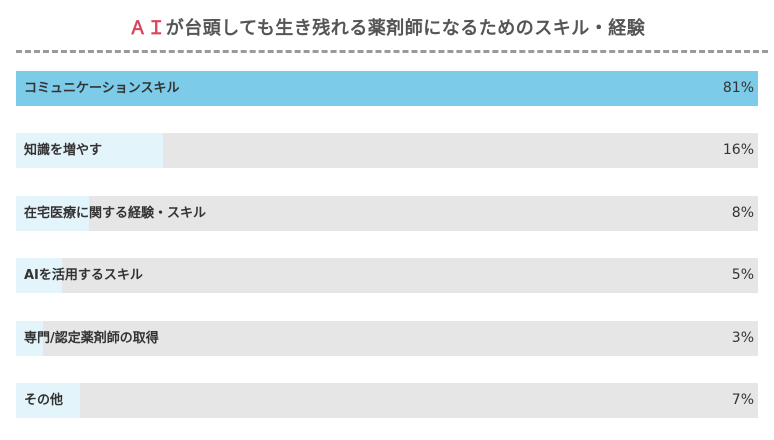  What do you see at coordinates (102, 88) in the screenshot?
I see `category-label: コミュニケーションスキル` at bounding box center [102, 88].